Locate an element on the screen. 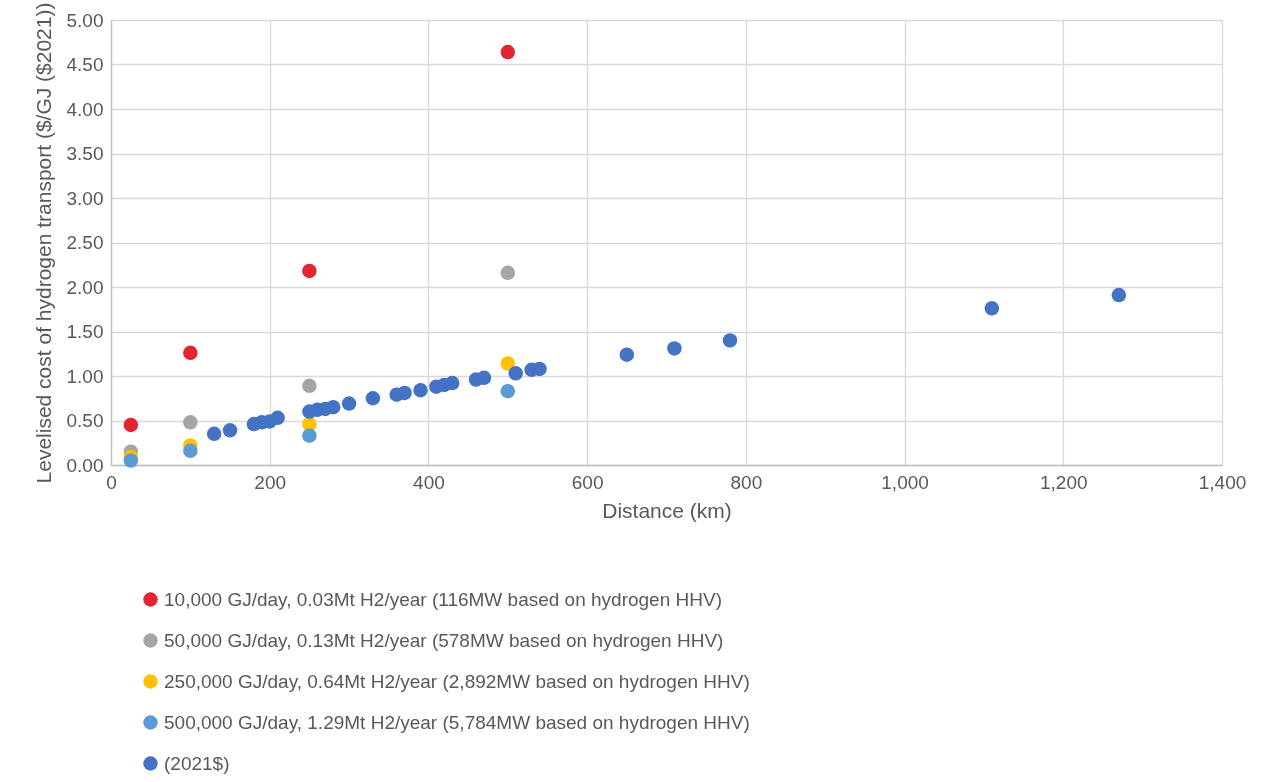  x-tick-label: 200 is located at coordinates (270, 482).